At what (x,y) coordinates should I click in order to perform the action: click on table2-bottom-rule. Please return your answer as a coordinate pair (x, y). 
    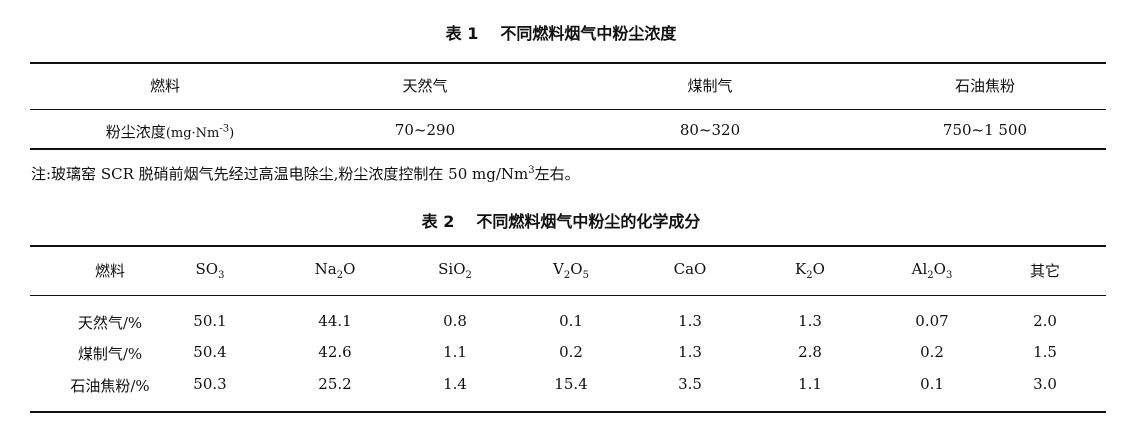
    Looking at the image, I should click on (568, 412).